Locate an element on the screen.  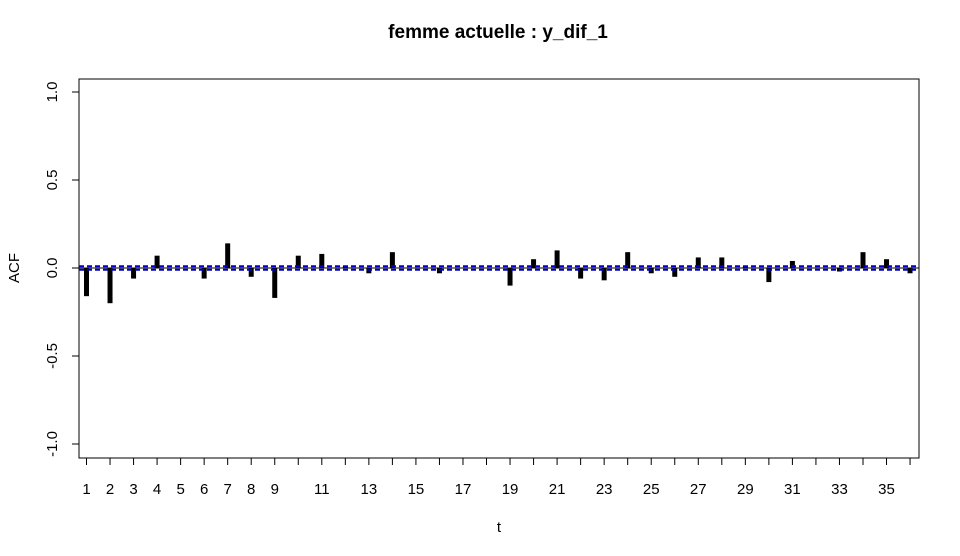
x-tick-label: 35 is located at coordinates (886, 489).